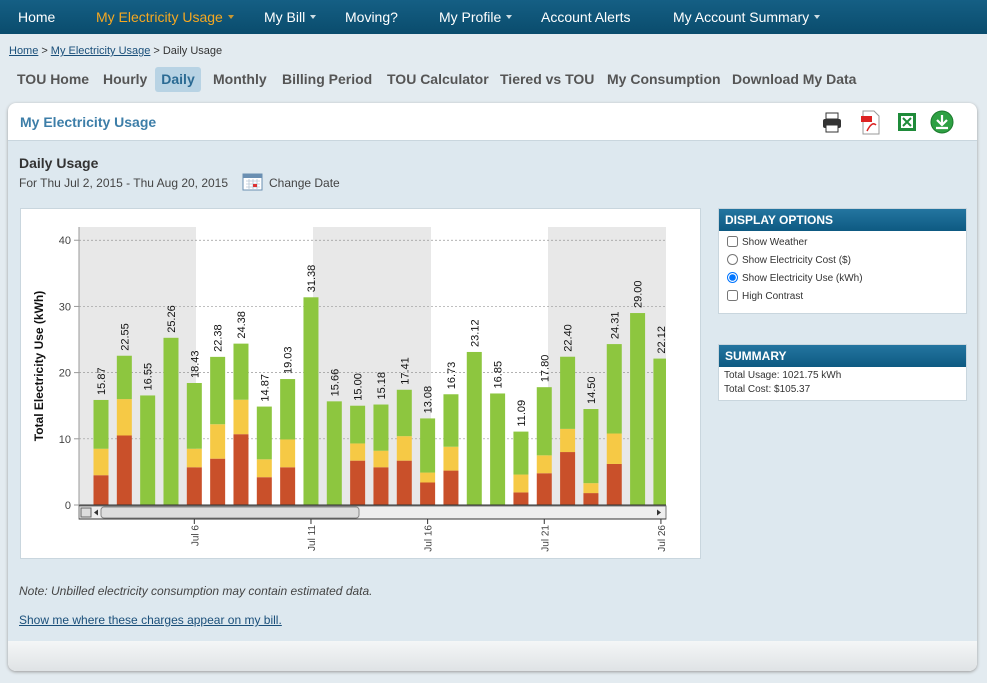  What do you see at coordinates (452, 376) in the screenshot?
I see `value-label: 16.73` at bounding box center [452, 376].